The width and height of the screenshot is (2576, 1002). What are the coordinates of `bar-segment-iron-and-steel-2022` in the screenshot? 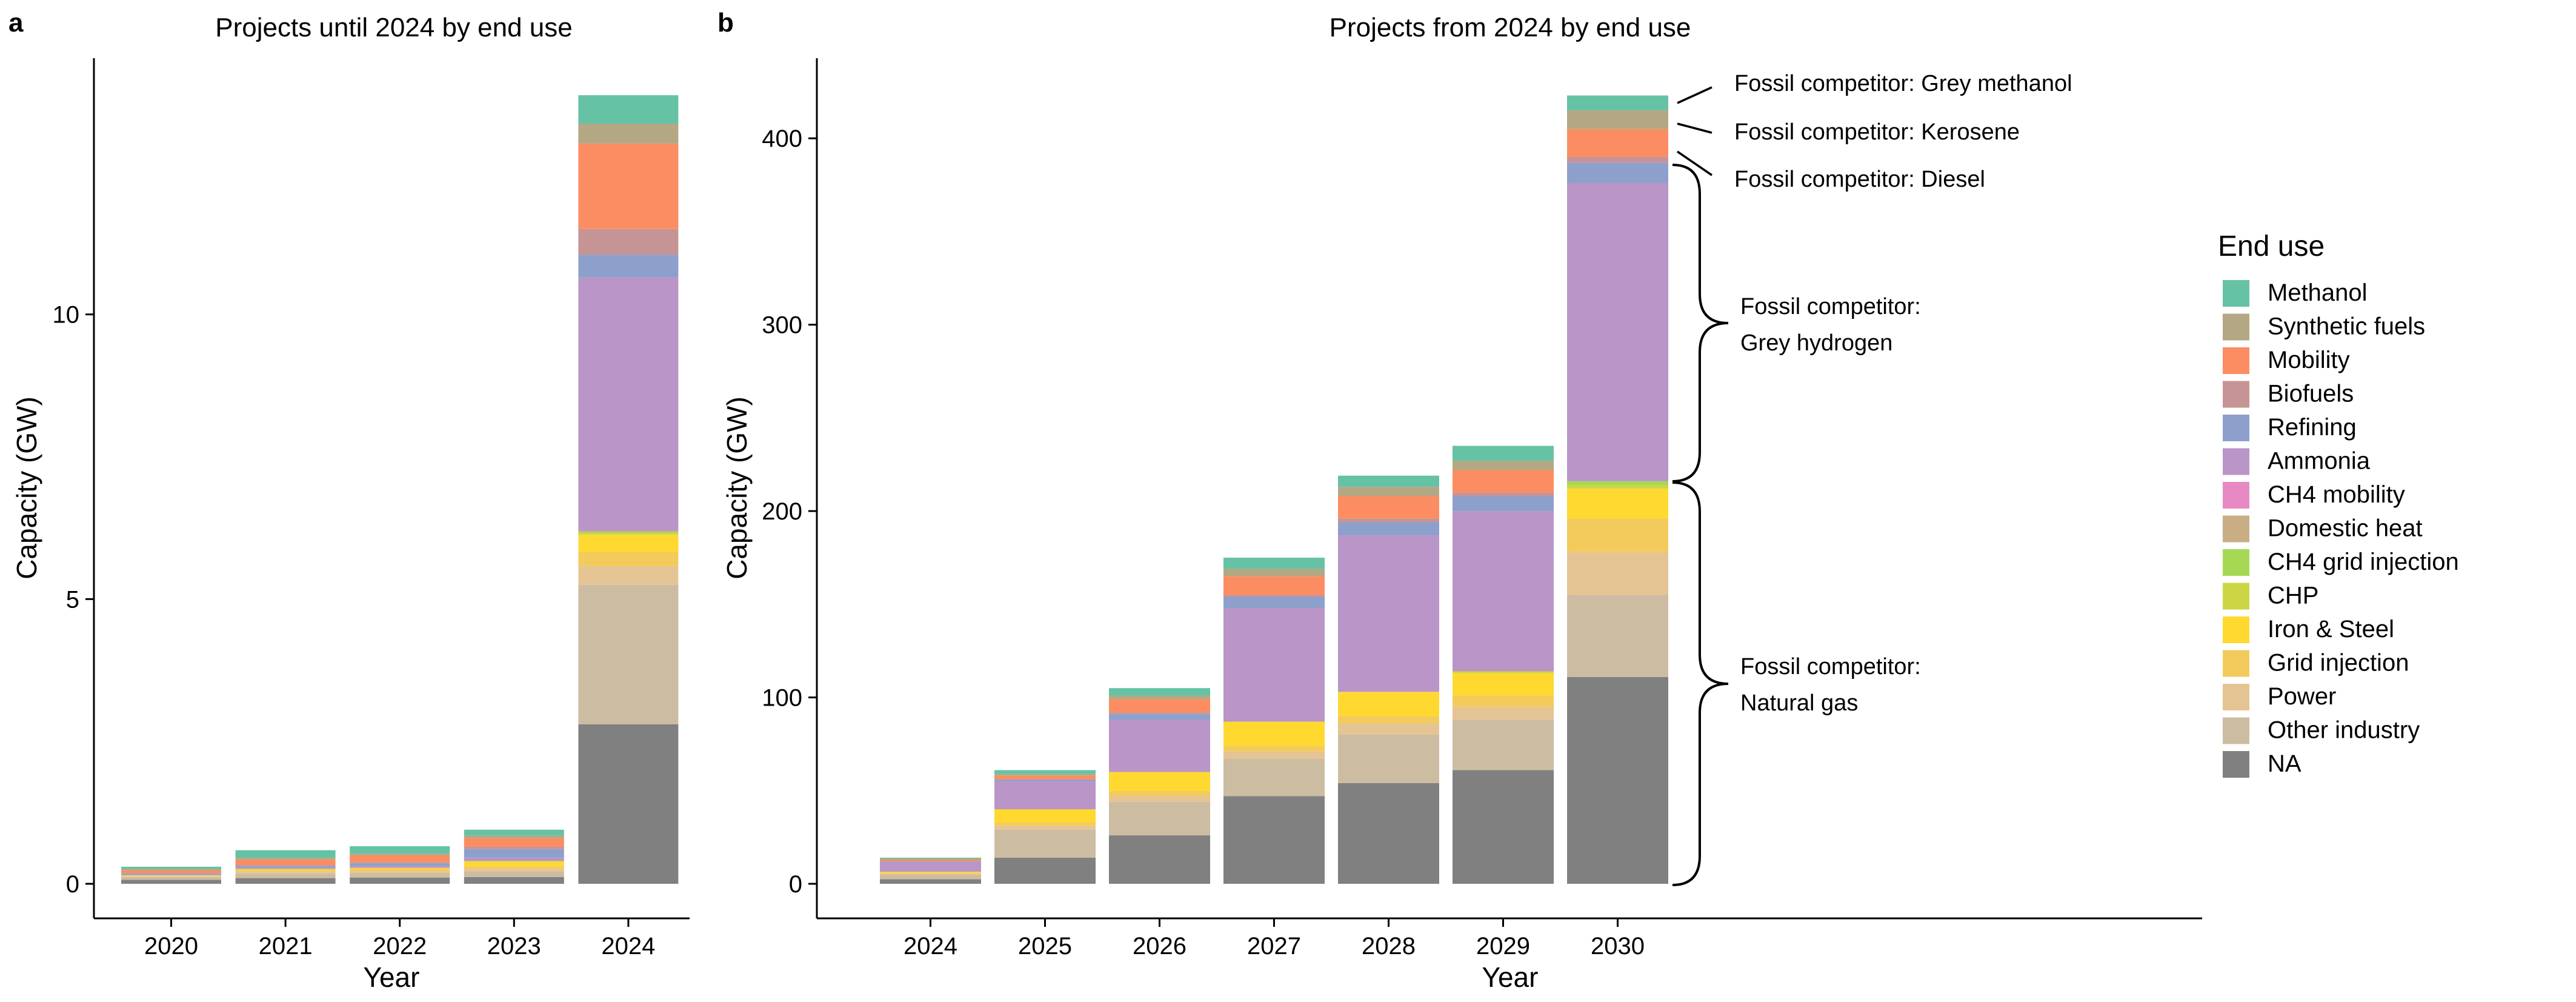 It's located at (400, 868).